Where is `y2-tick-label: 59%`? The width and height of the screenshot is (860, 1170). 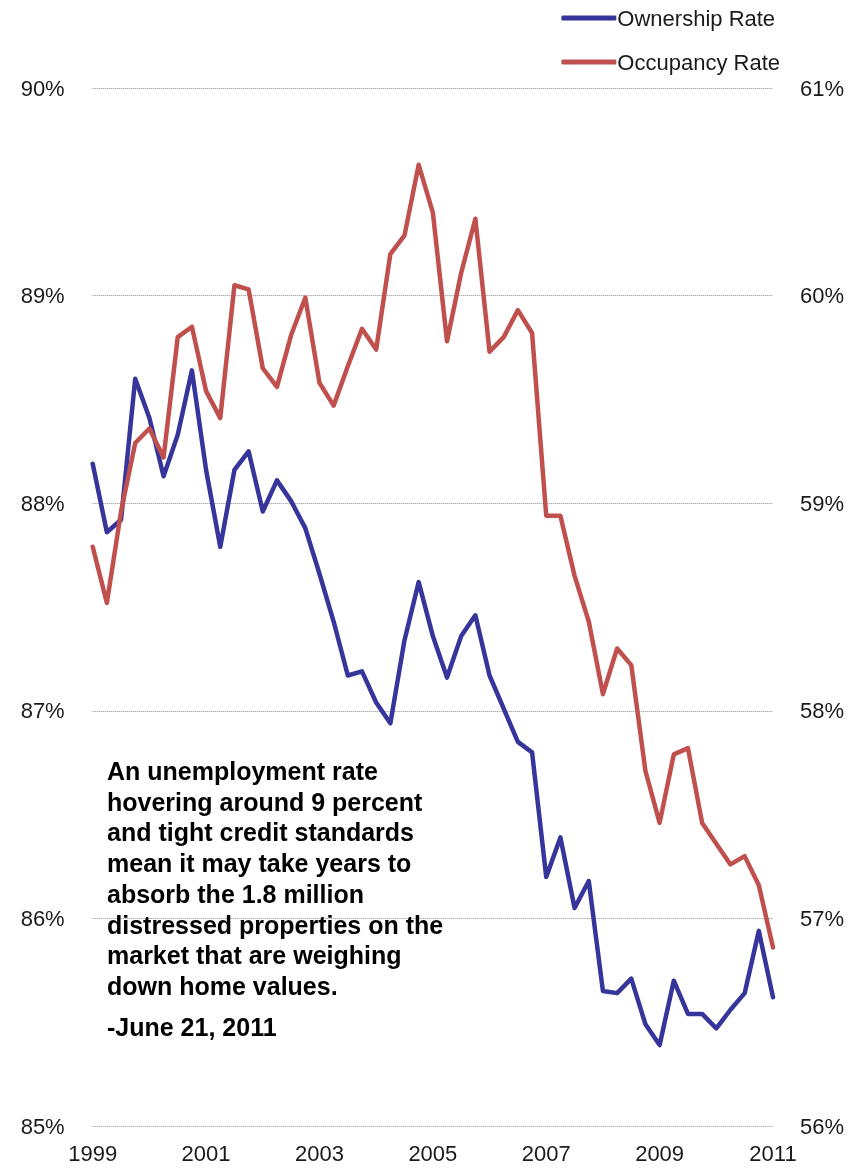 y2-tick-label: 59% is located at coordinates (822, 503).